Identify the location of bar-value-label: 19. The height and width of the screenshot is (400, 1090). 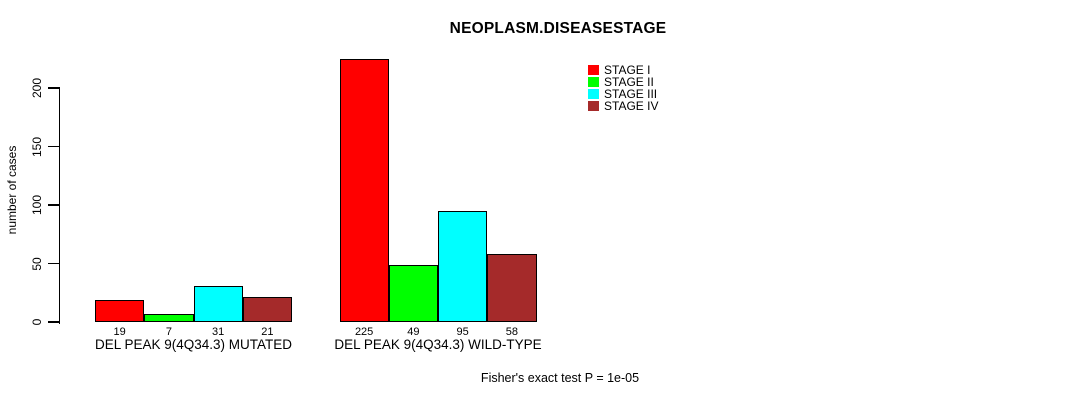
(119, 331).